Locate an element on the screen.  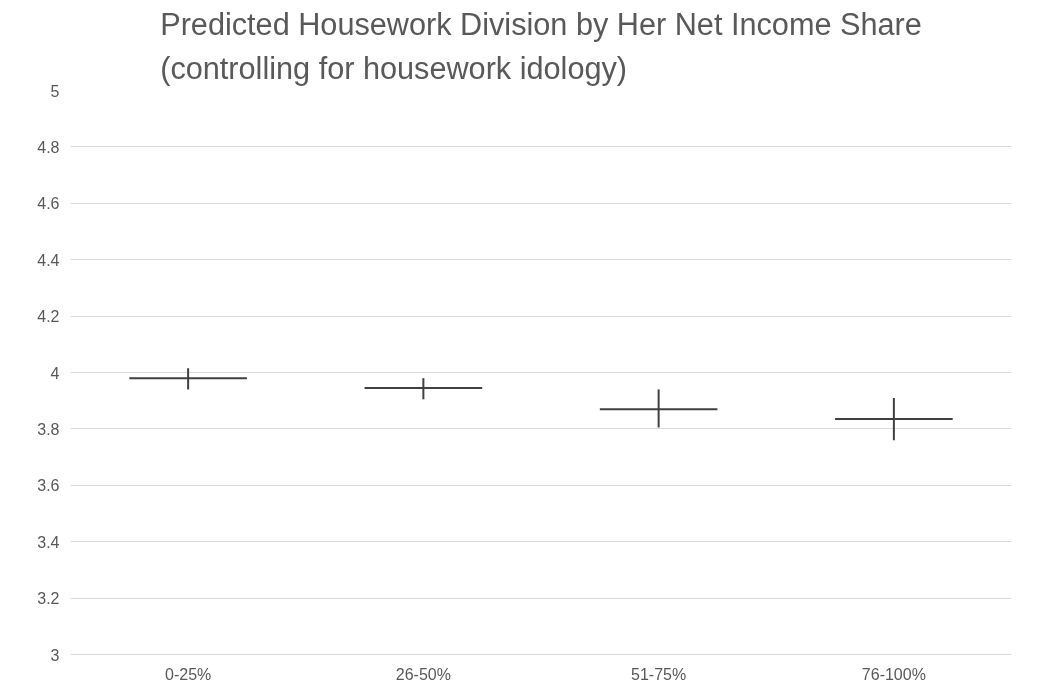
y-tick-label: 4.6 is located at coordinates (48, 204).